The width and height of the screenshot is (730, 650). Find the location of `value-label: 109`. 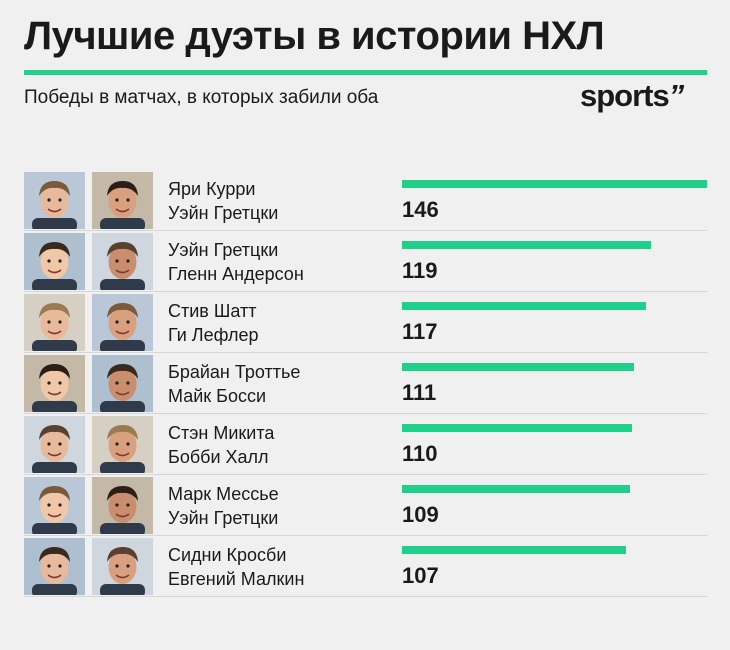

value-label: 109 is located at coordinates (420, 514).